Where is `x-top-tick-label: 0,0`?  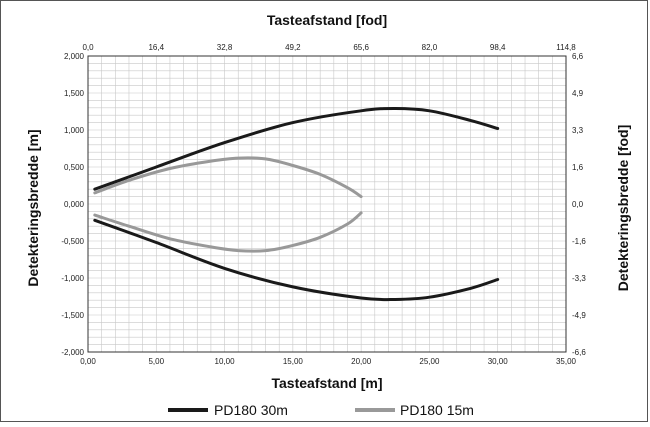
x-top-tick-label: 0,0 is located at coordinates (88, 47).